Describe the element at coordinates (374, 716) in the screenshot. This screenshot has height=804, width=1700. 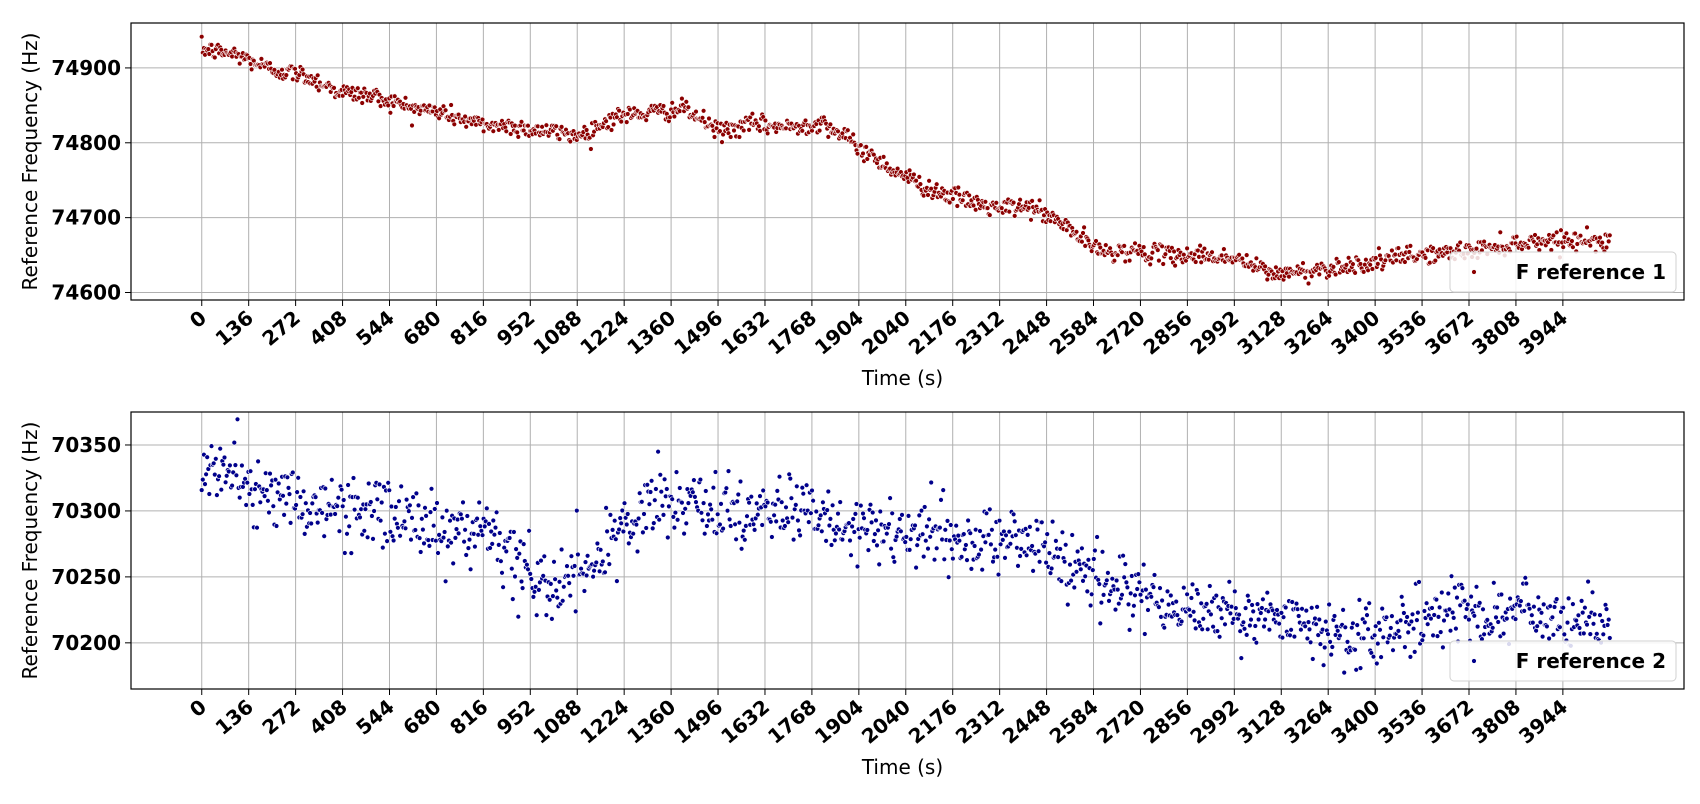
I see `x-tick-label: 544` at that location.